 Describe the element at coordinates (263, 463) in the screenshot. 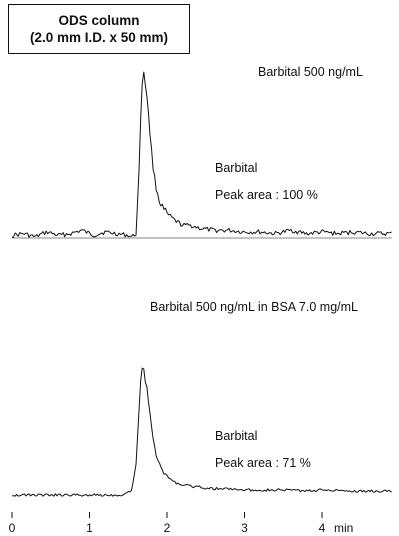

I see `bottom-peak-area-label: Peak area : 71 %` at that location.